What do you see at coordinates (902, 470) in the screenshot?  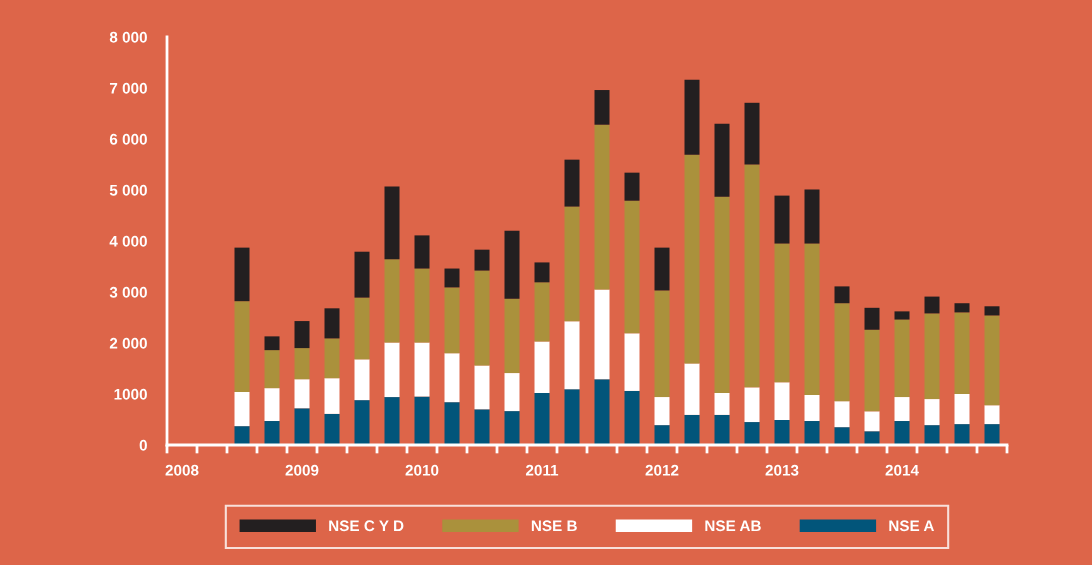 I see `x-tick-label: 2014` at bounding box center [902, 470].